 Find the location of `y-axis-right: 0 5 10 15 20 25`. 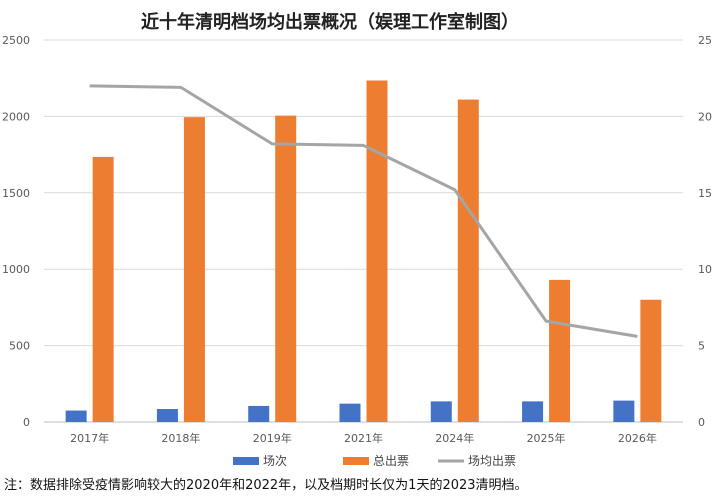

y-axis-right: 0 5 10 15 20 25 is located at coordinates (705, 231).